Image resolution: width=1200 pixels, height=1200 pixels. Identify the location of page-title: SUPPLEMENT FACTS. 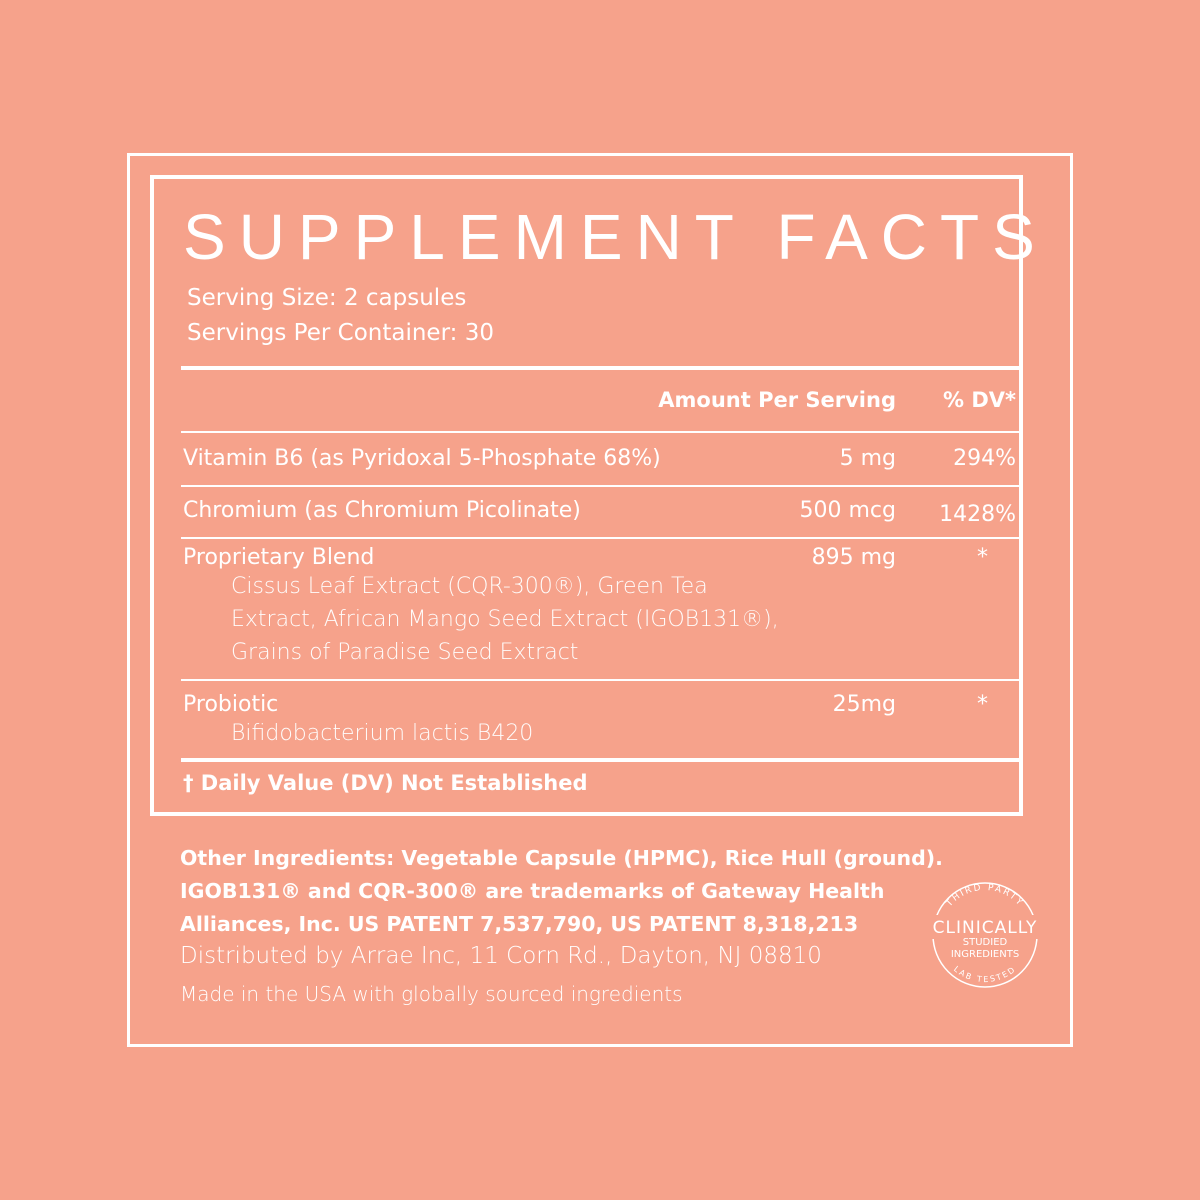
(615, 237).